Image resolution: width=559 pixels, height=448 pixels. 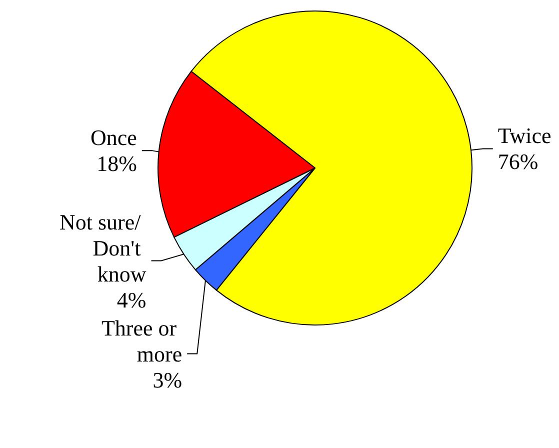 What do you see at coordinates (525, 135) in the screenshot?
I see `slice-label: Twice` at bounding box center [525, 135].